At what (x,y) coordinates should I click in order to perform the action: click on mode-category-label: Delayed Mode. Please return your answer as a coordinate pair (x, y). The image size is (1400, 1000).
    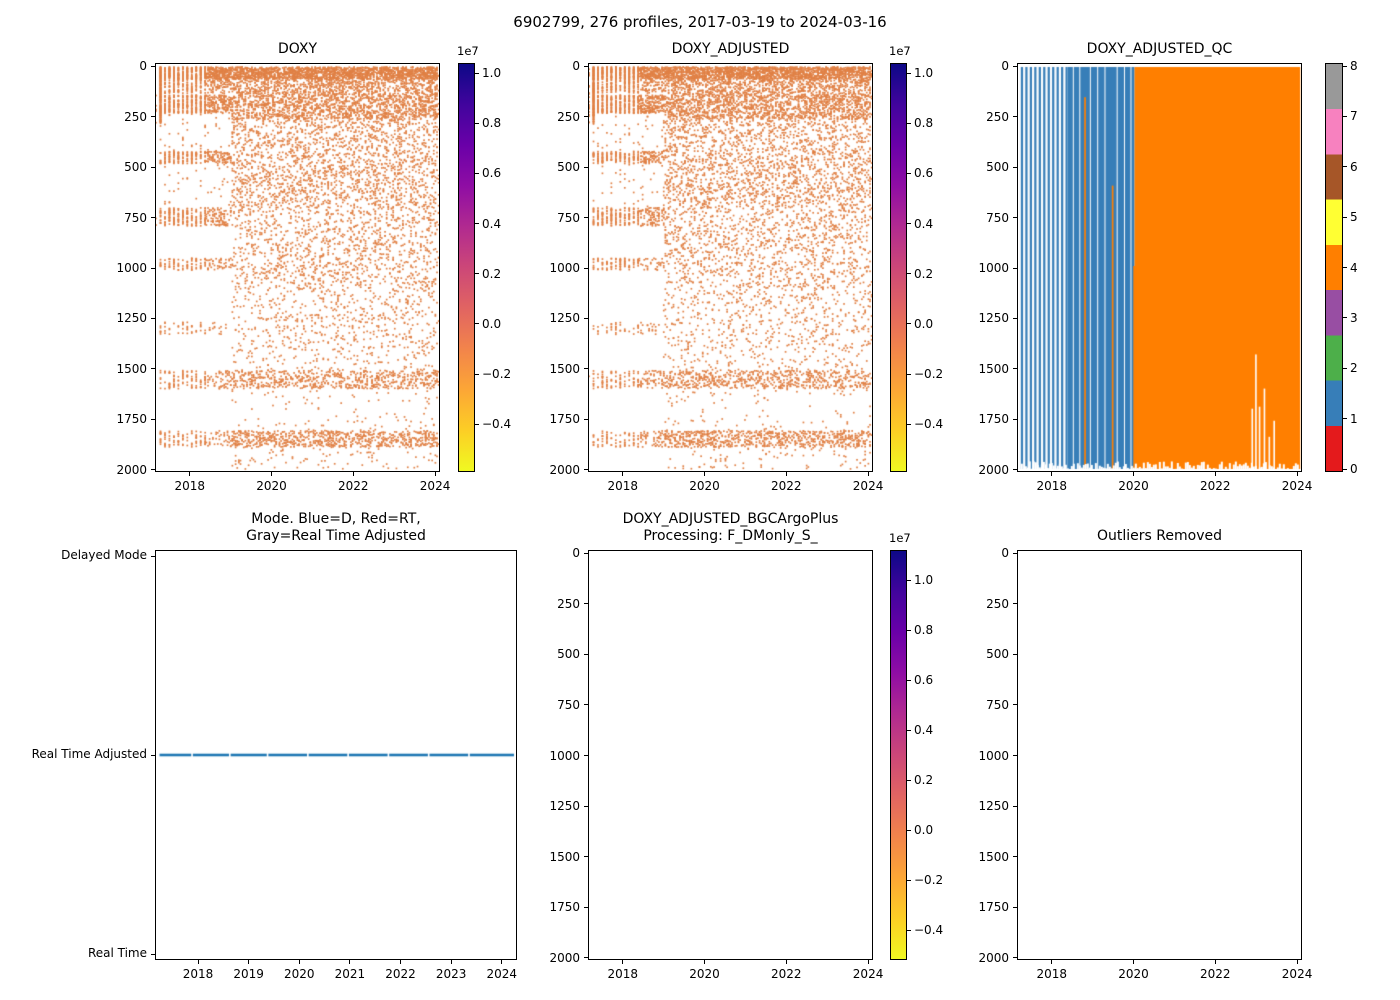
    Looking at the image, I should click on (104, 555).